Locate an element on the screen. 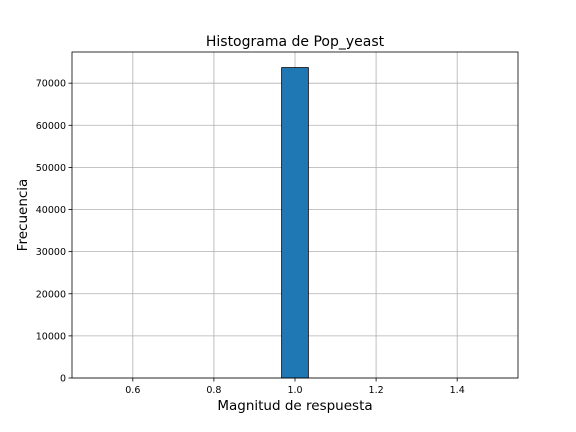 The image size is (576, 432). y-tick-label: 0 is located at coordinates (63, 379).